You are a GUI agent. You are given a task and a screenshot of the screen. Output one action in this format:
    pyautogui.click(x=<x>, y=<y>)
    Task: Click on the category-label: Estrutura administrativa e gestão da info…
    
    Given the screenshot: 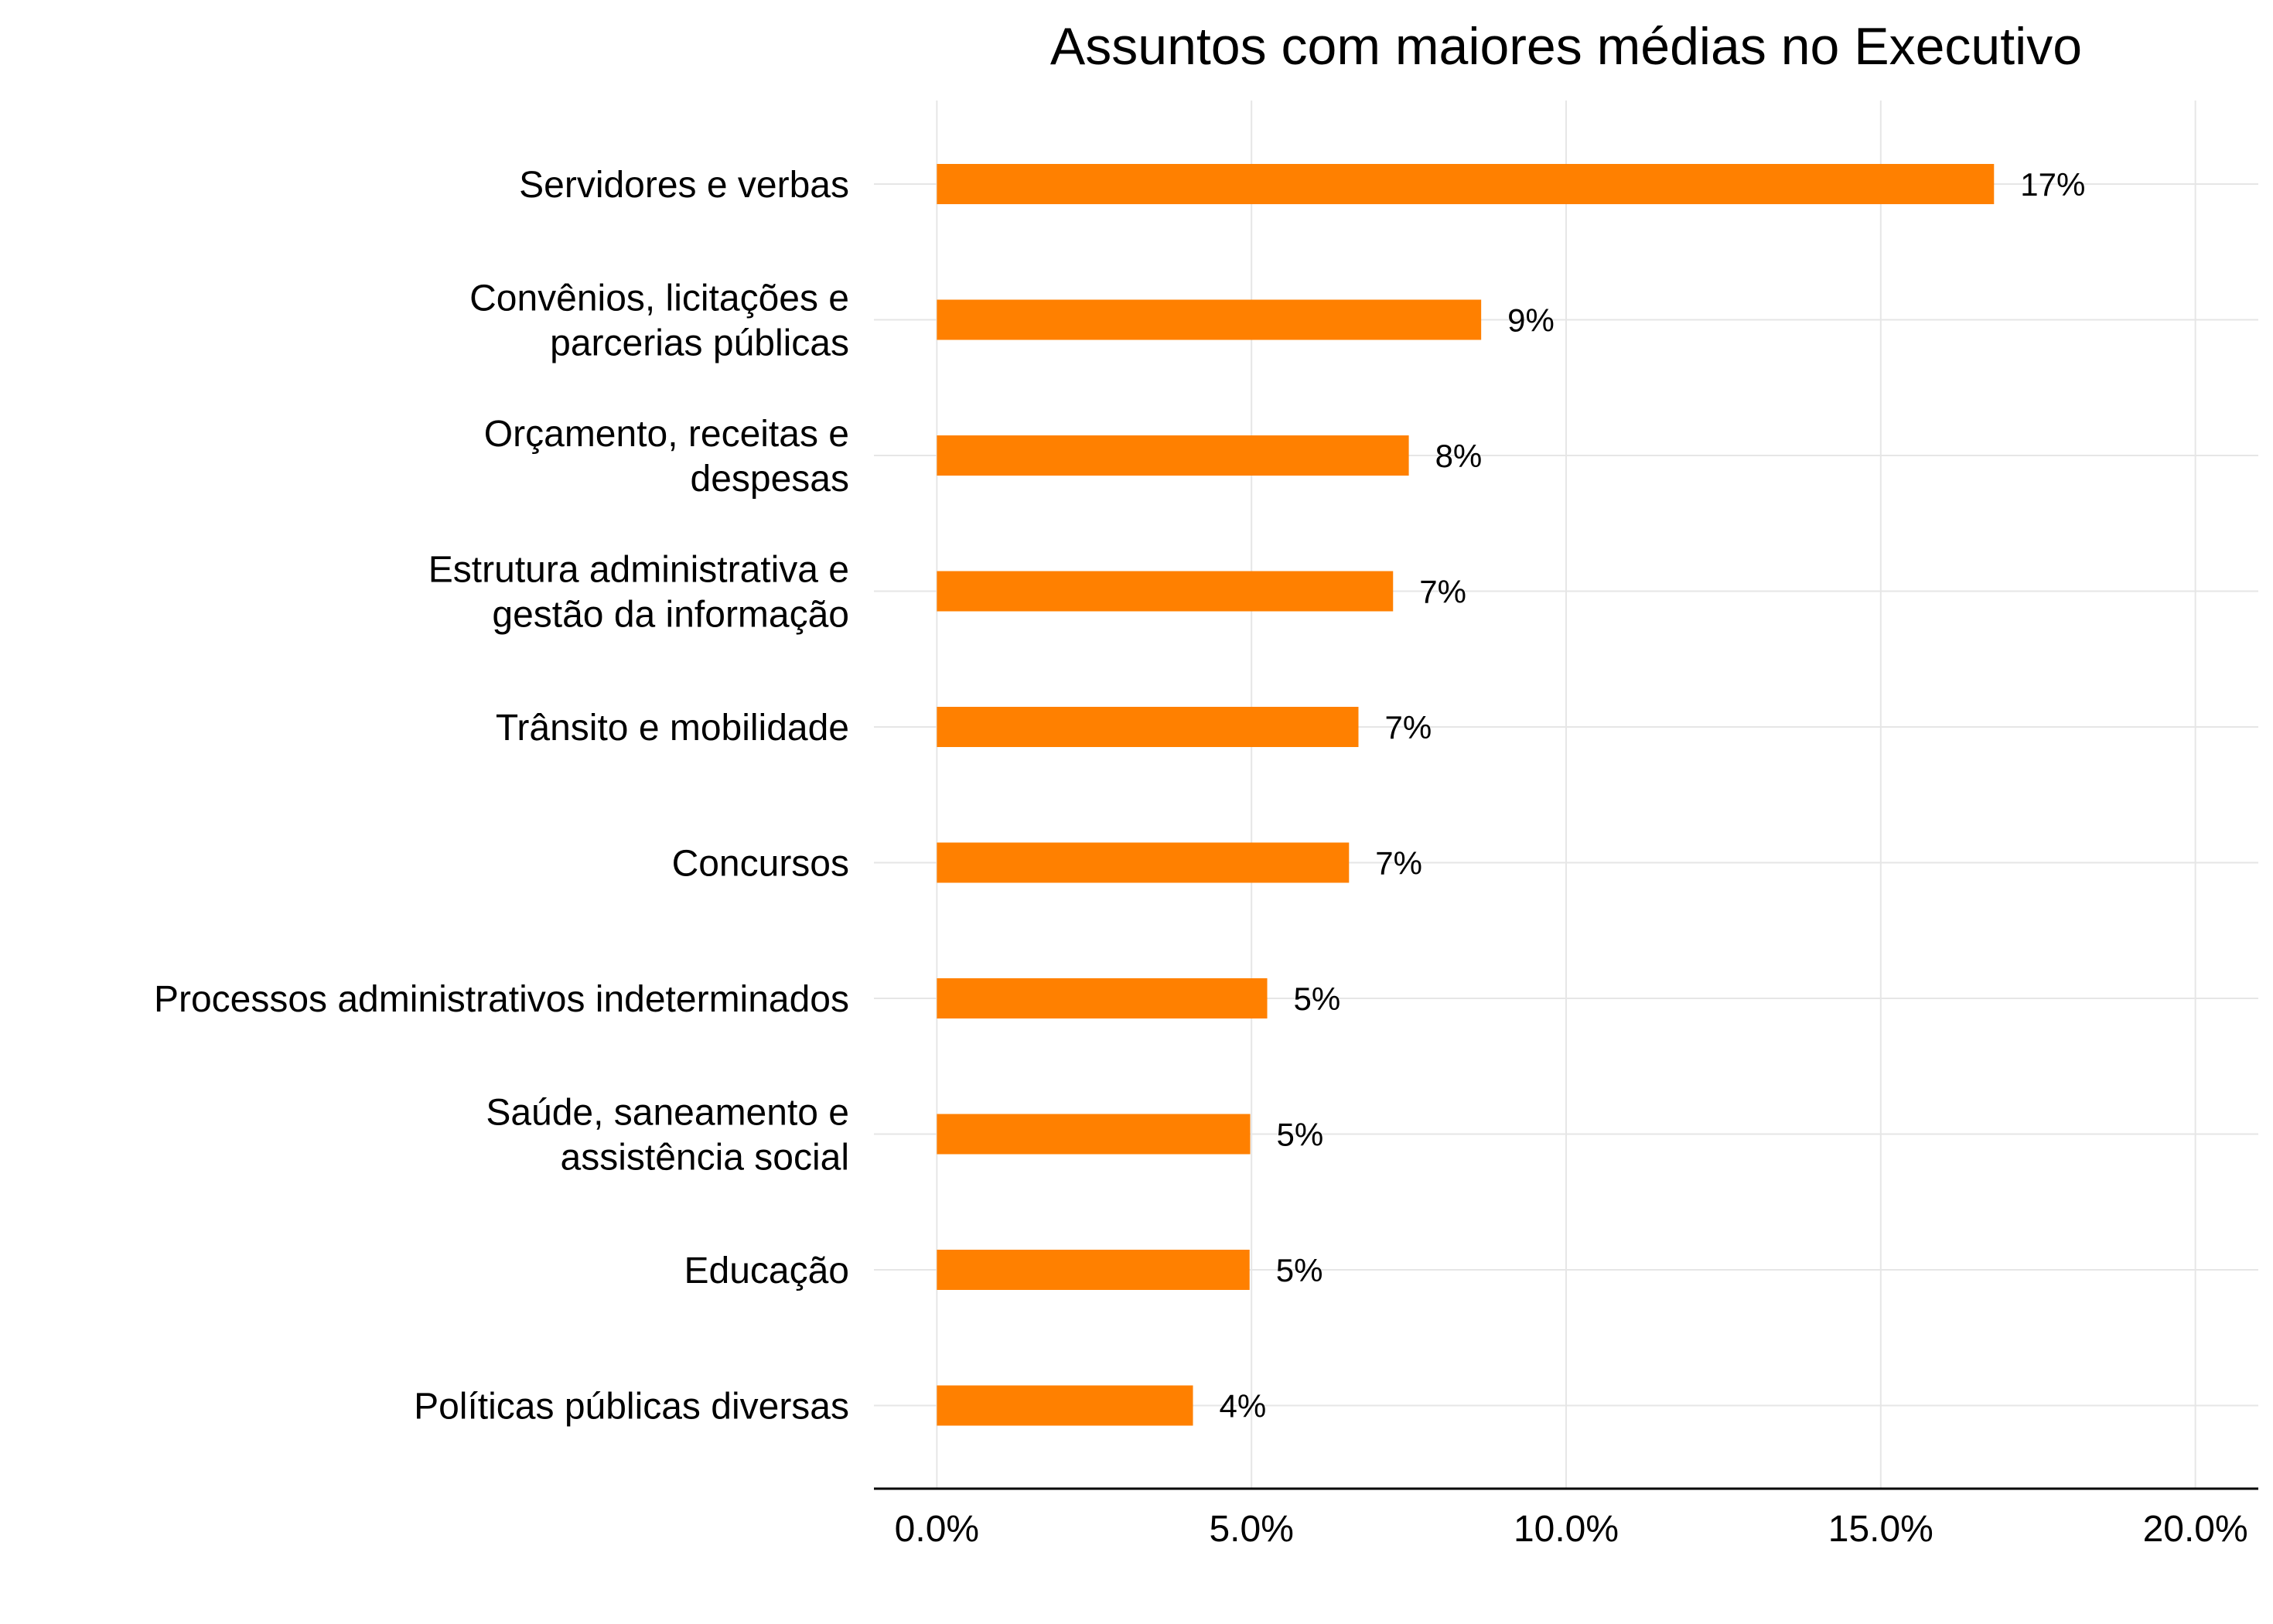 What is the action you would take?
    pyautogui.click(x=638, y=593)
    